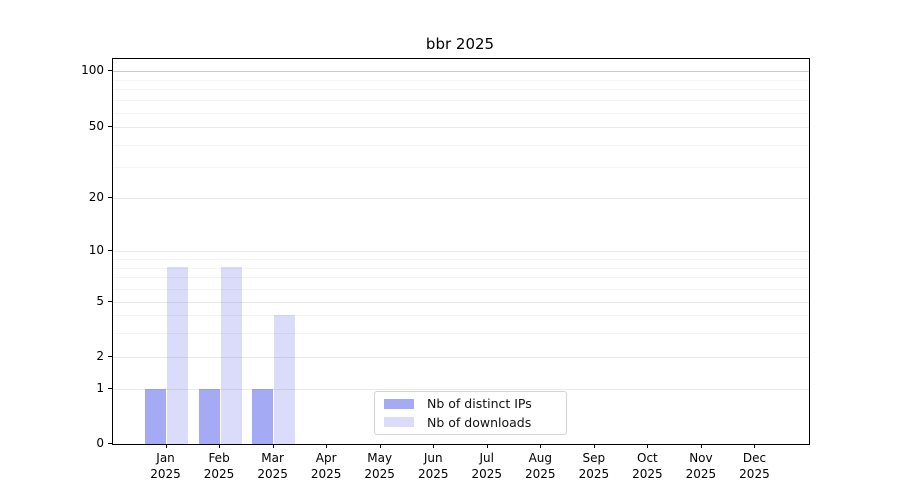  I want to click on legend-swatch-downloads, so click(399, 422).